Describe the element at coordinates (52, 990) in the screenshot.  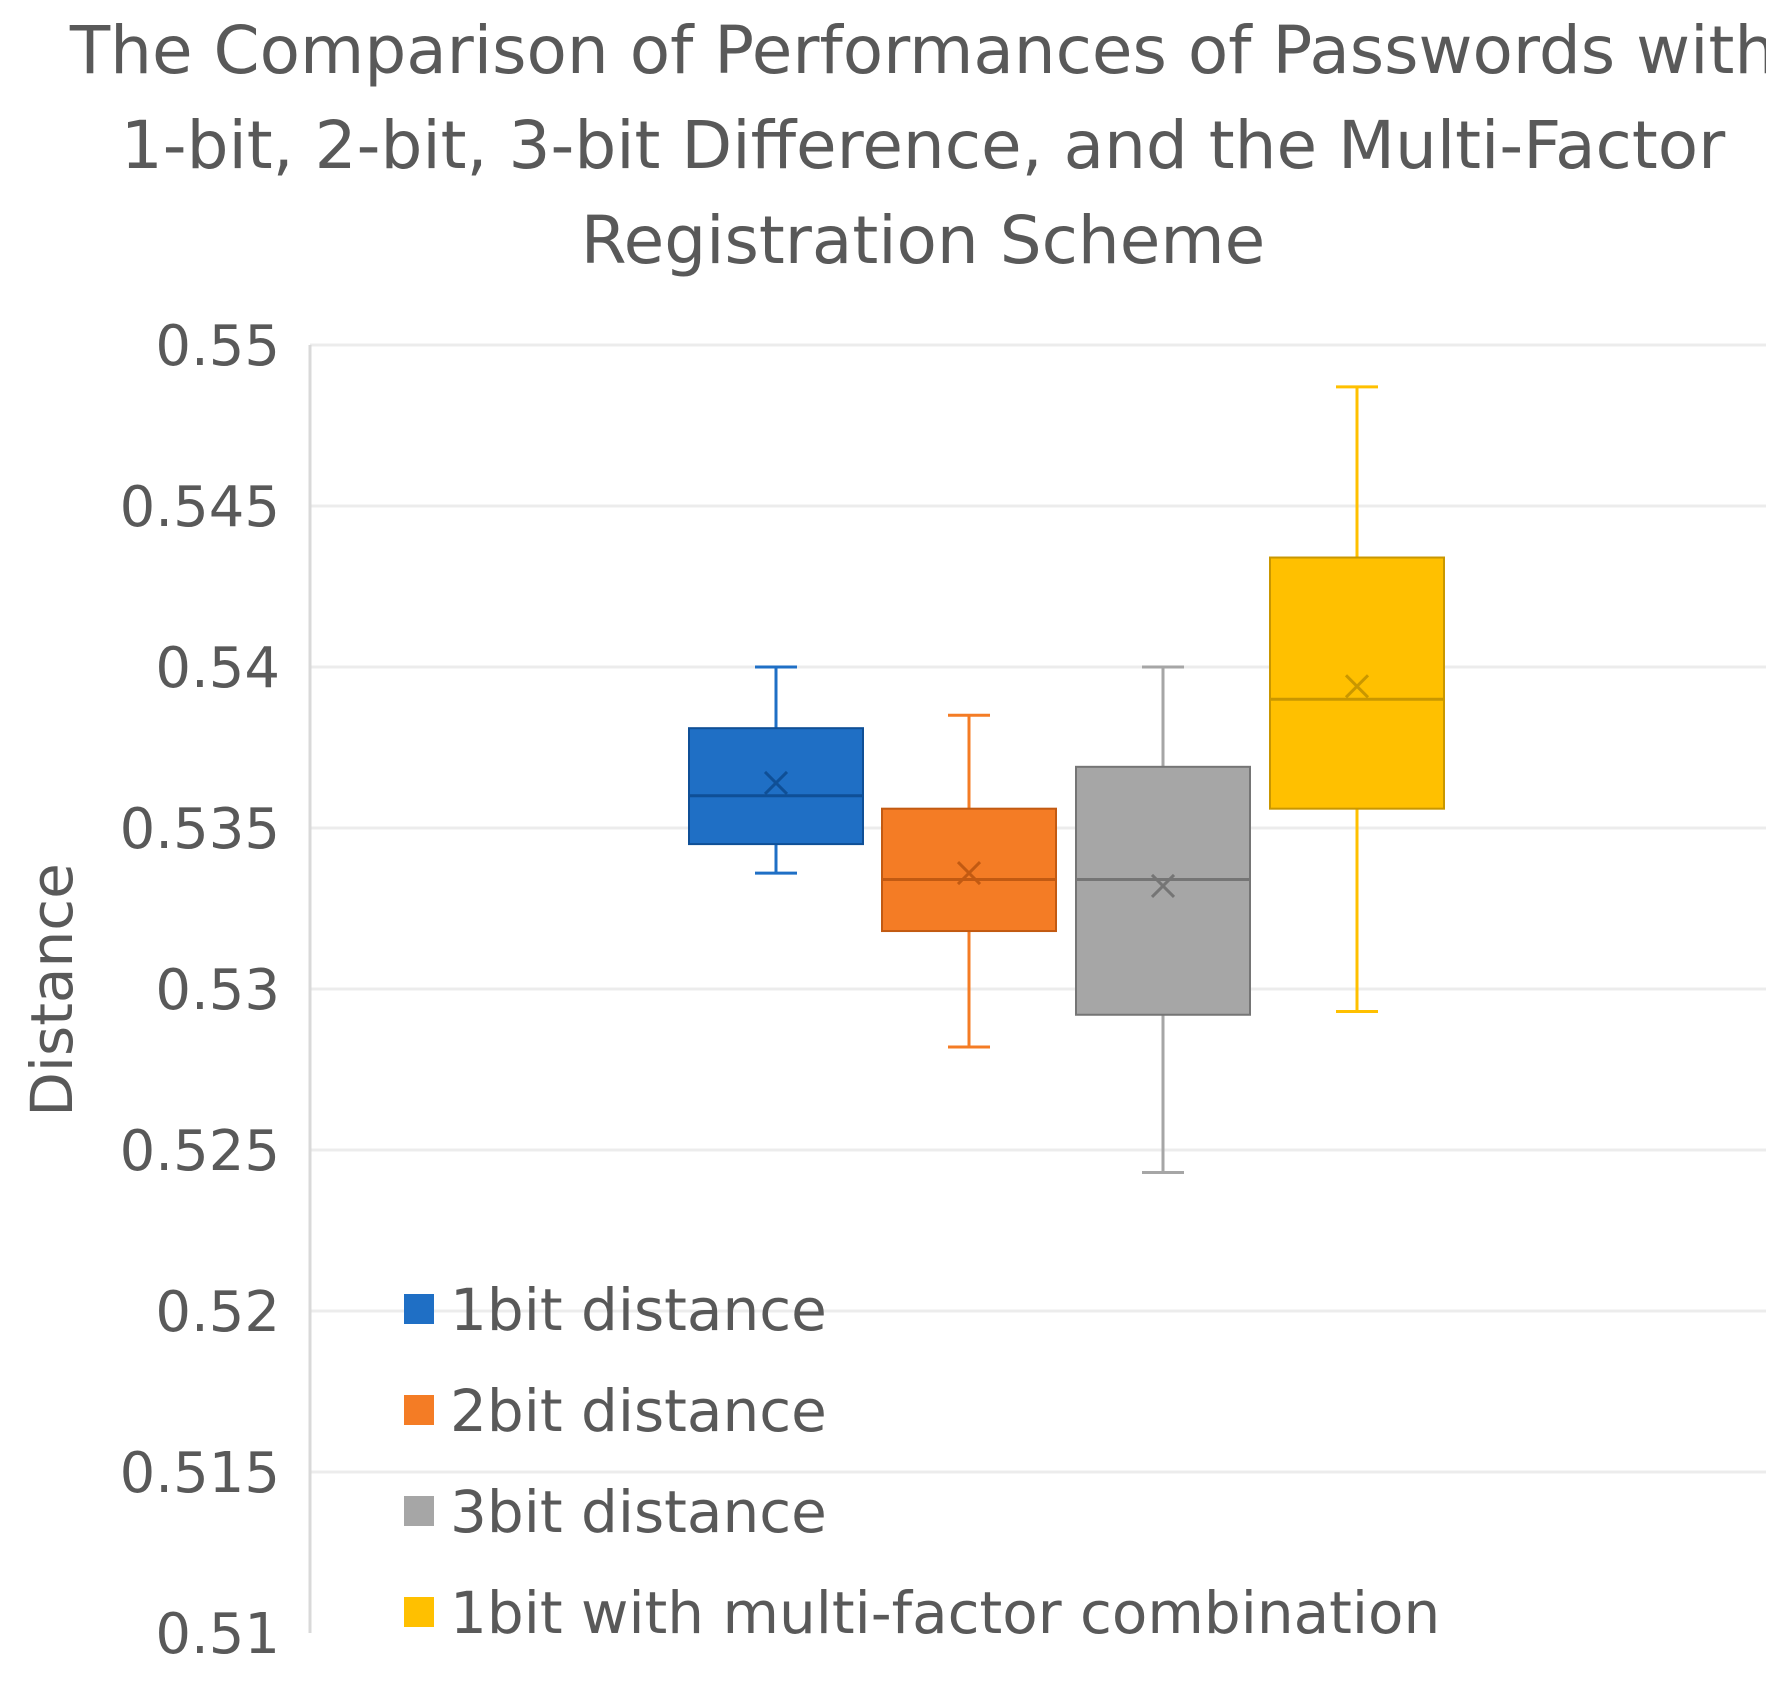
I see `y-axis-title: Distance` at that location.